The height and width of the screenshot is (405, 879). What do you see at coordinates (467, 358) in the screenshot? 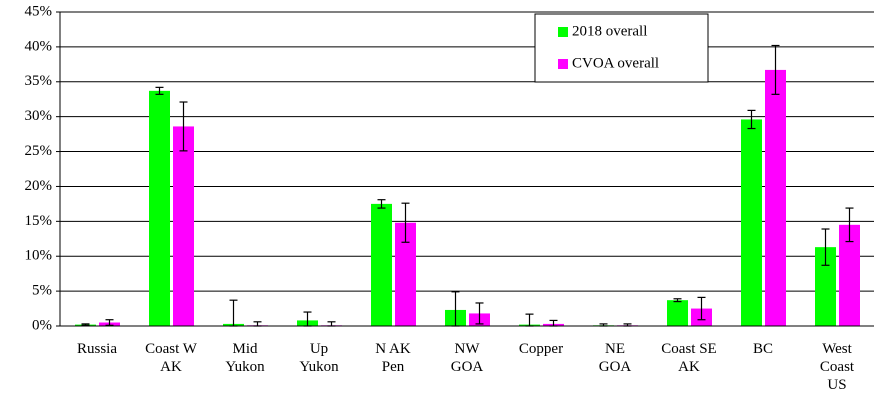
I see `x-tick-label: NW GOA` at bounding box center [467, 358].